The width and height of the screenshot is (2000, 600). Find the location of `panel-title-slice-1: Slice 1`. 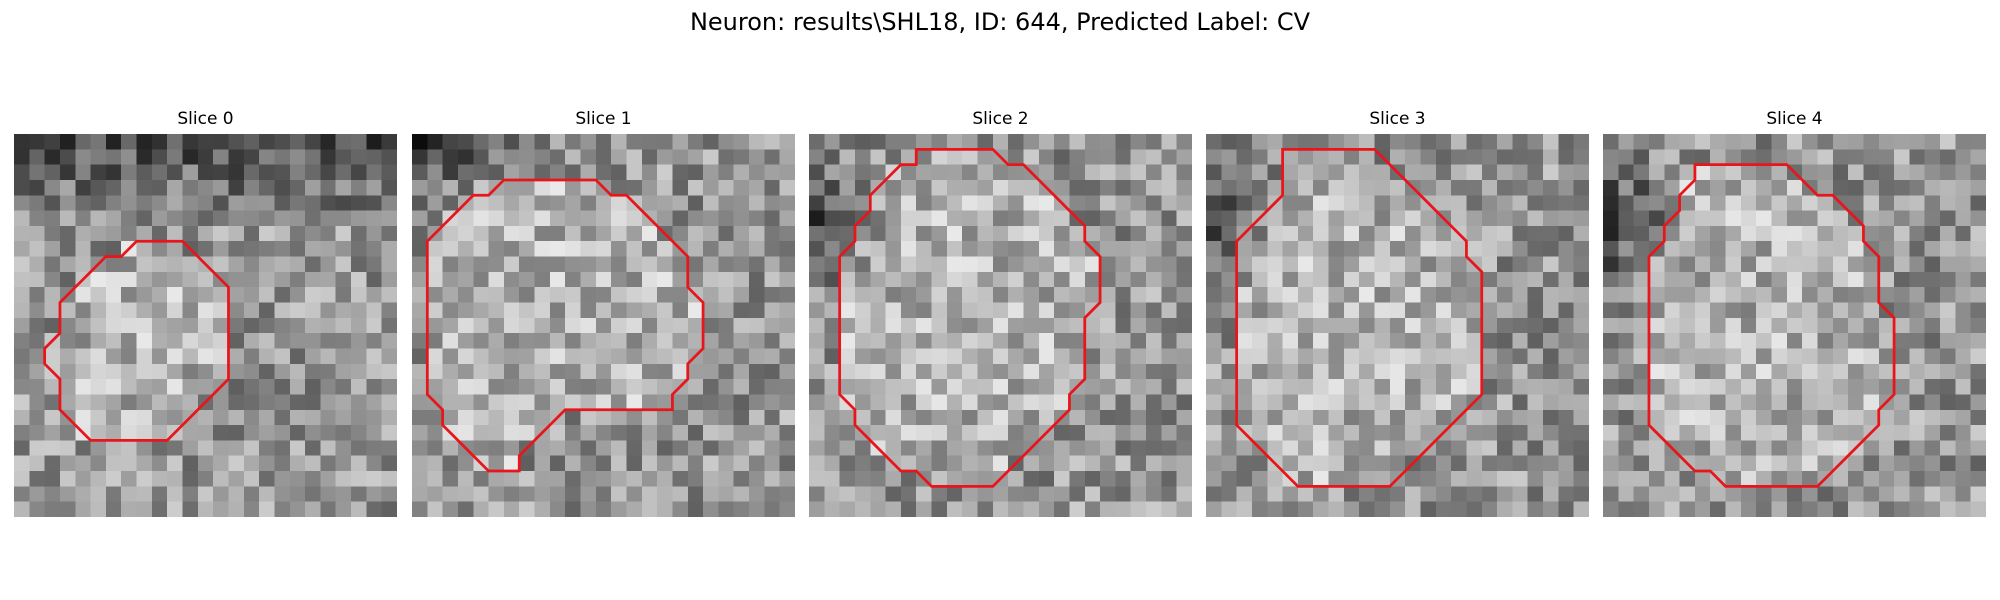

panel-title-slice-1: Slice 1 is located at coordinates (603, 119).